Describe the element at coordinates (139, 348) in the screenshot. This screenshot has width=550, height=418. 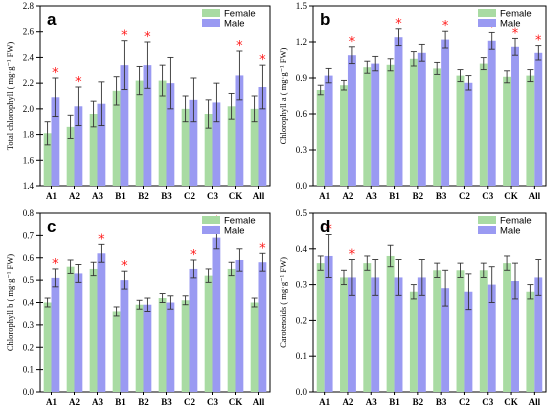
I see `bar-female-b2` at that location.